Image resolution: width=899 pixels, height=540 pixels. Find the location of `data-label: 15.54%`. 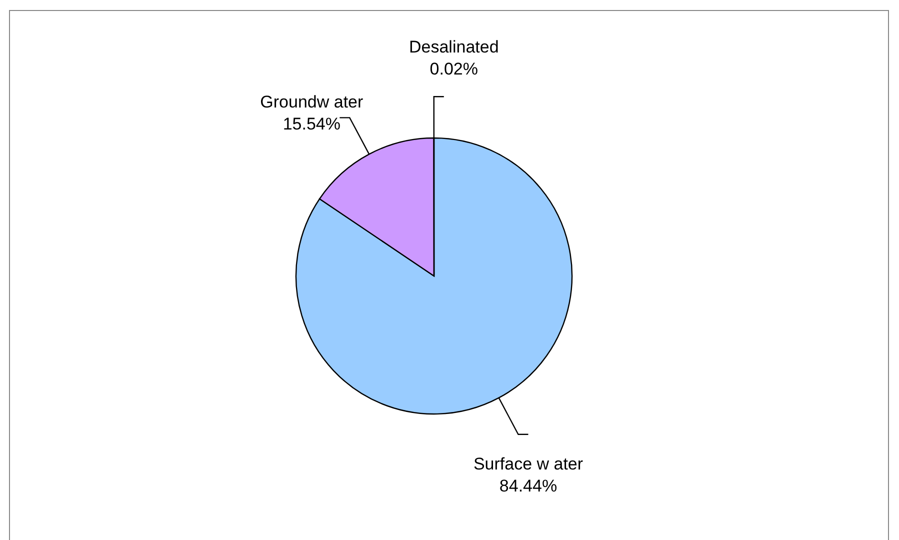

data-label: 15.54% is located at coordinates (311, 124).